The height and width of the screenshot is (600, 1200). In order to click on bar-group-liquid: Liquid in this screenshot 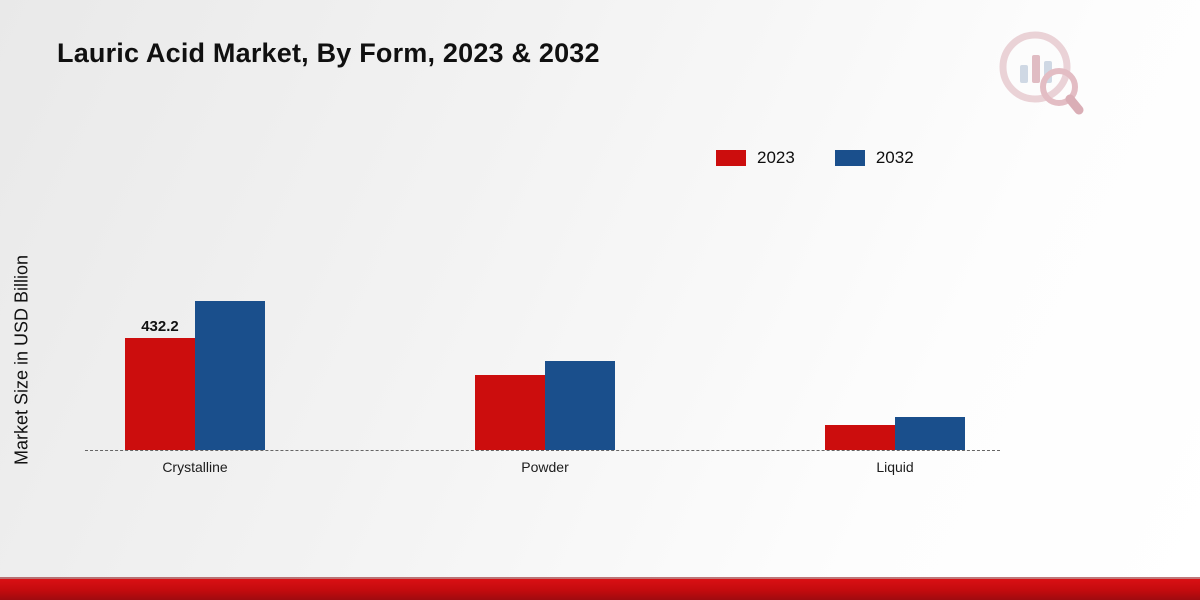, I will do `click(895, 445)`.